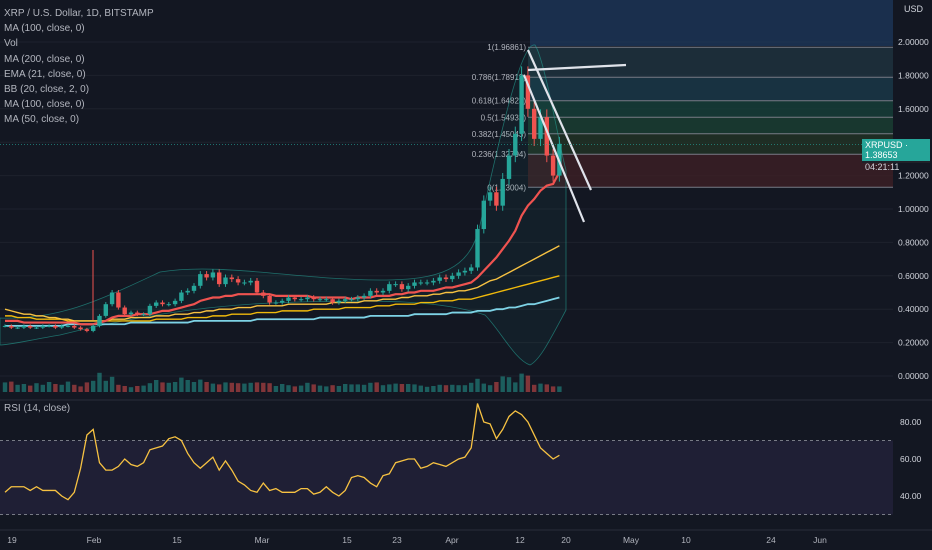  Describe the element at coordinates (499, 134) in the screenshot. I see `fib-level-label: 0.382(1.45043)` at that location.